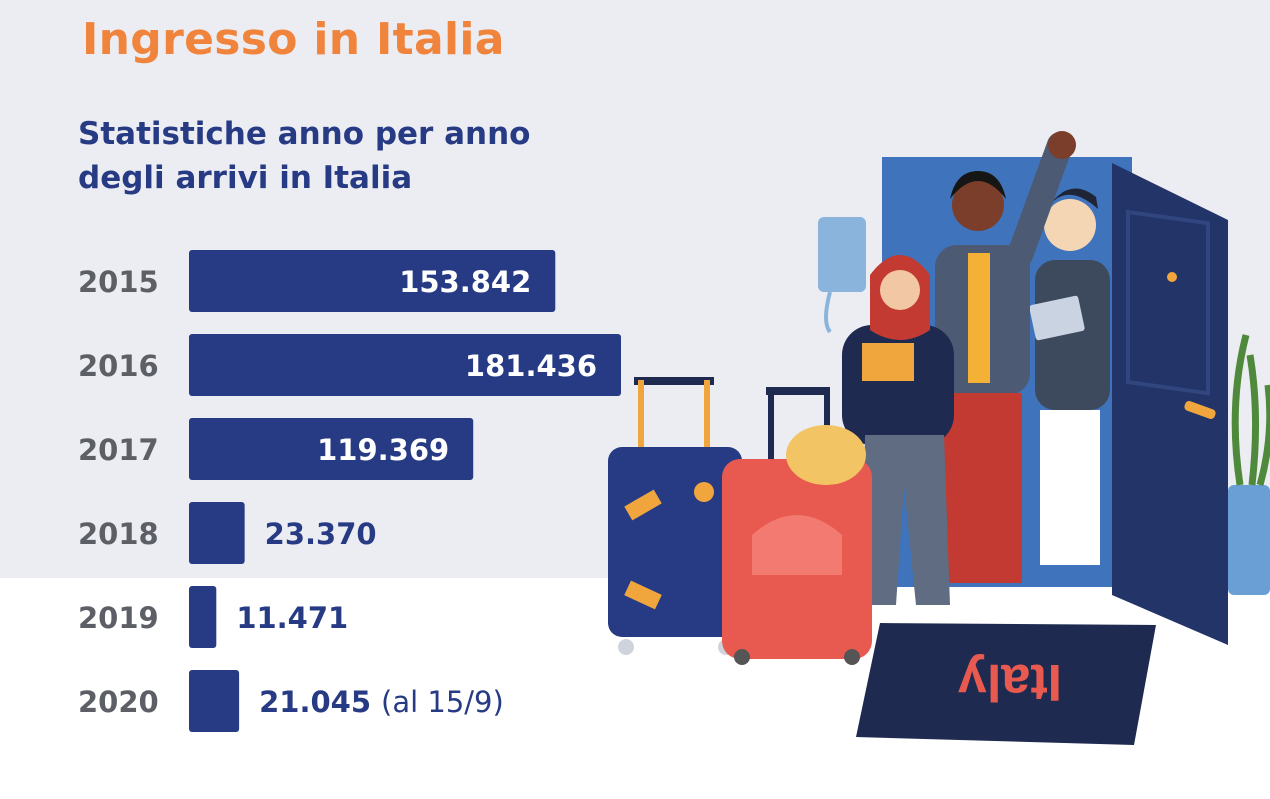 The image size is (1270, 799). I want to click on person-1-books, so click(888, 362).